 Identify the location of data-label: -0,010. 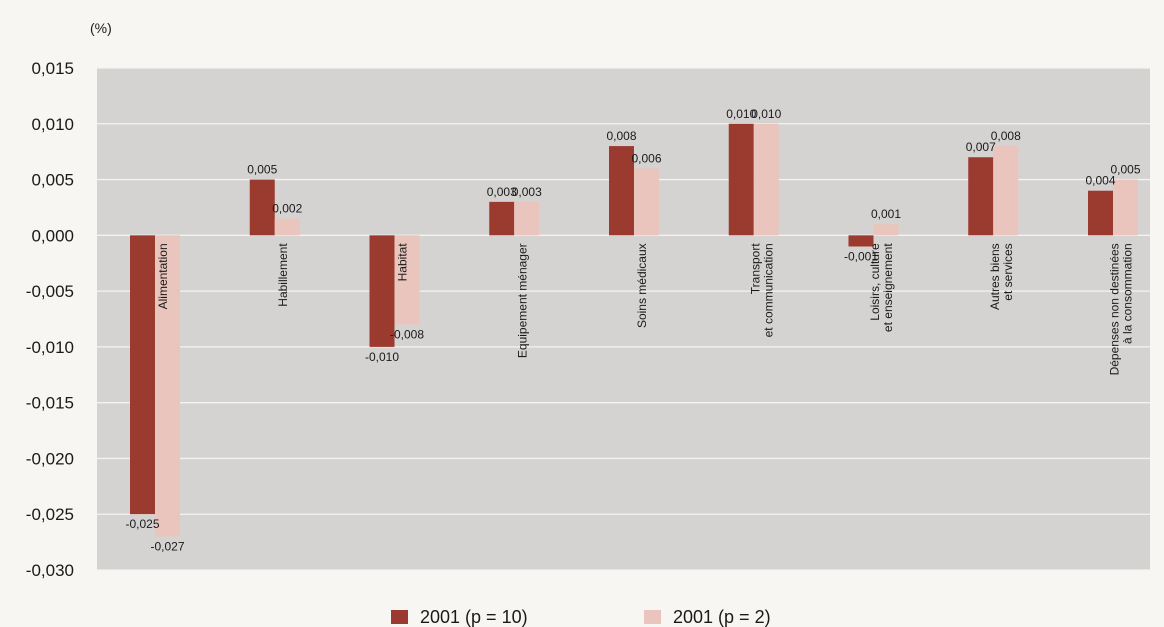
(382, 357).